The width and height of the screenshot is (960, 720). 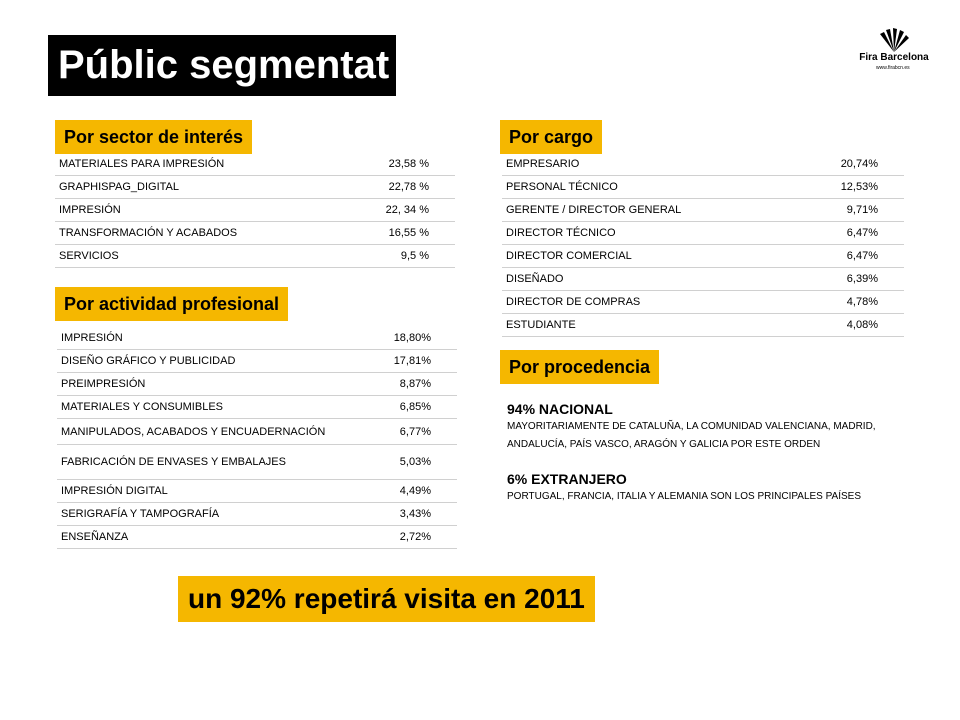 What do you see at coordinates (210, 164) in the screenshot?
I see `row-name: MATERIALES PARA IMPRESIÓN` at bounding box center [210, 164].